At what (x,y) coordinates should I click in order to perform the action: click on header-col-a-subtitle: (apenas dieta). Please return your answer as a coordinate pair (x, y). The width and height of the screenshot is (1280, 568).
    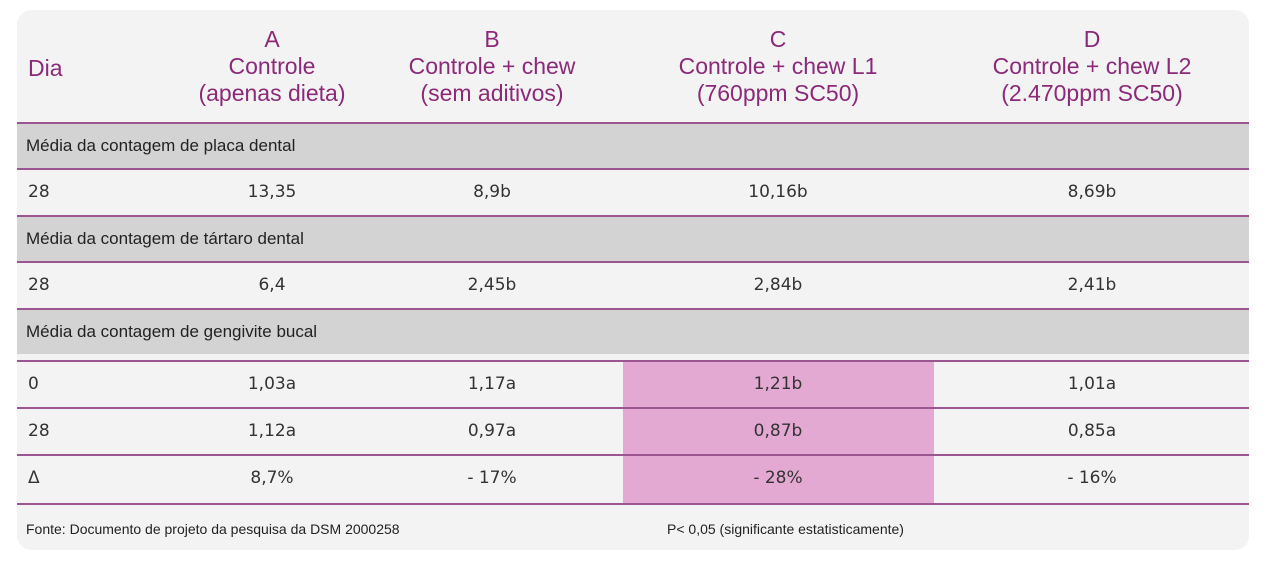
    Looking at the image, I should click on (272, 92).